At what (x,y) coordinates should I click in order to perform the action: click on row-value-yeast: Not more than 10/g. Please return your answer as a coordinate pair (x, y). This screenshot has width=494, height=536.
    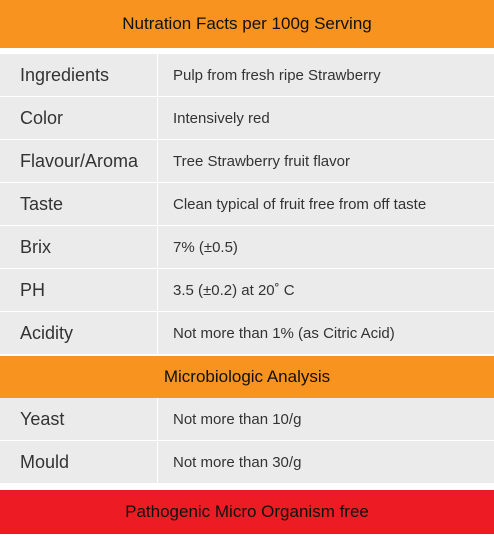
    Looking at the image, I should click on (237, 419).